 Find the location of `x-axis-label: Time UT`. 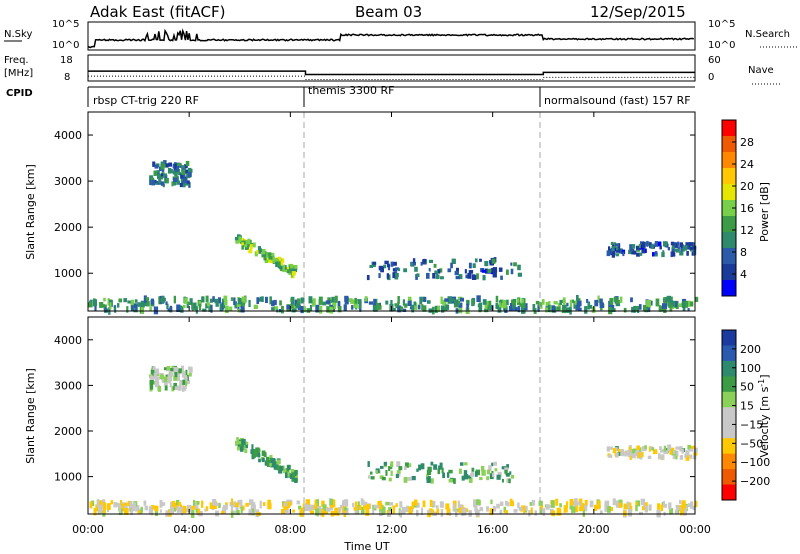

x-axis-label: Time UT is located at coordinates (366, 546).